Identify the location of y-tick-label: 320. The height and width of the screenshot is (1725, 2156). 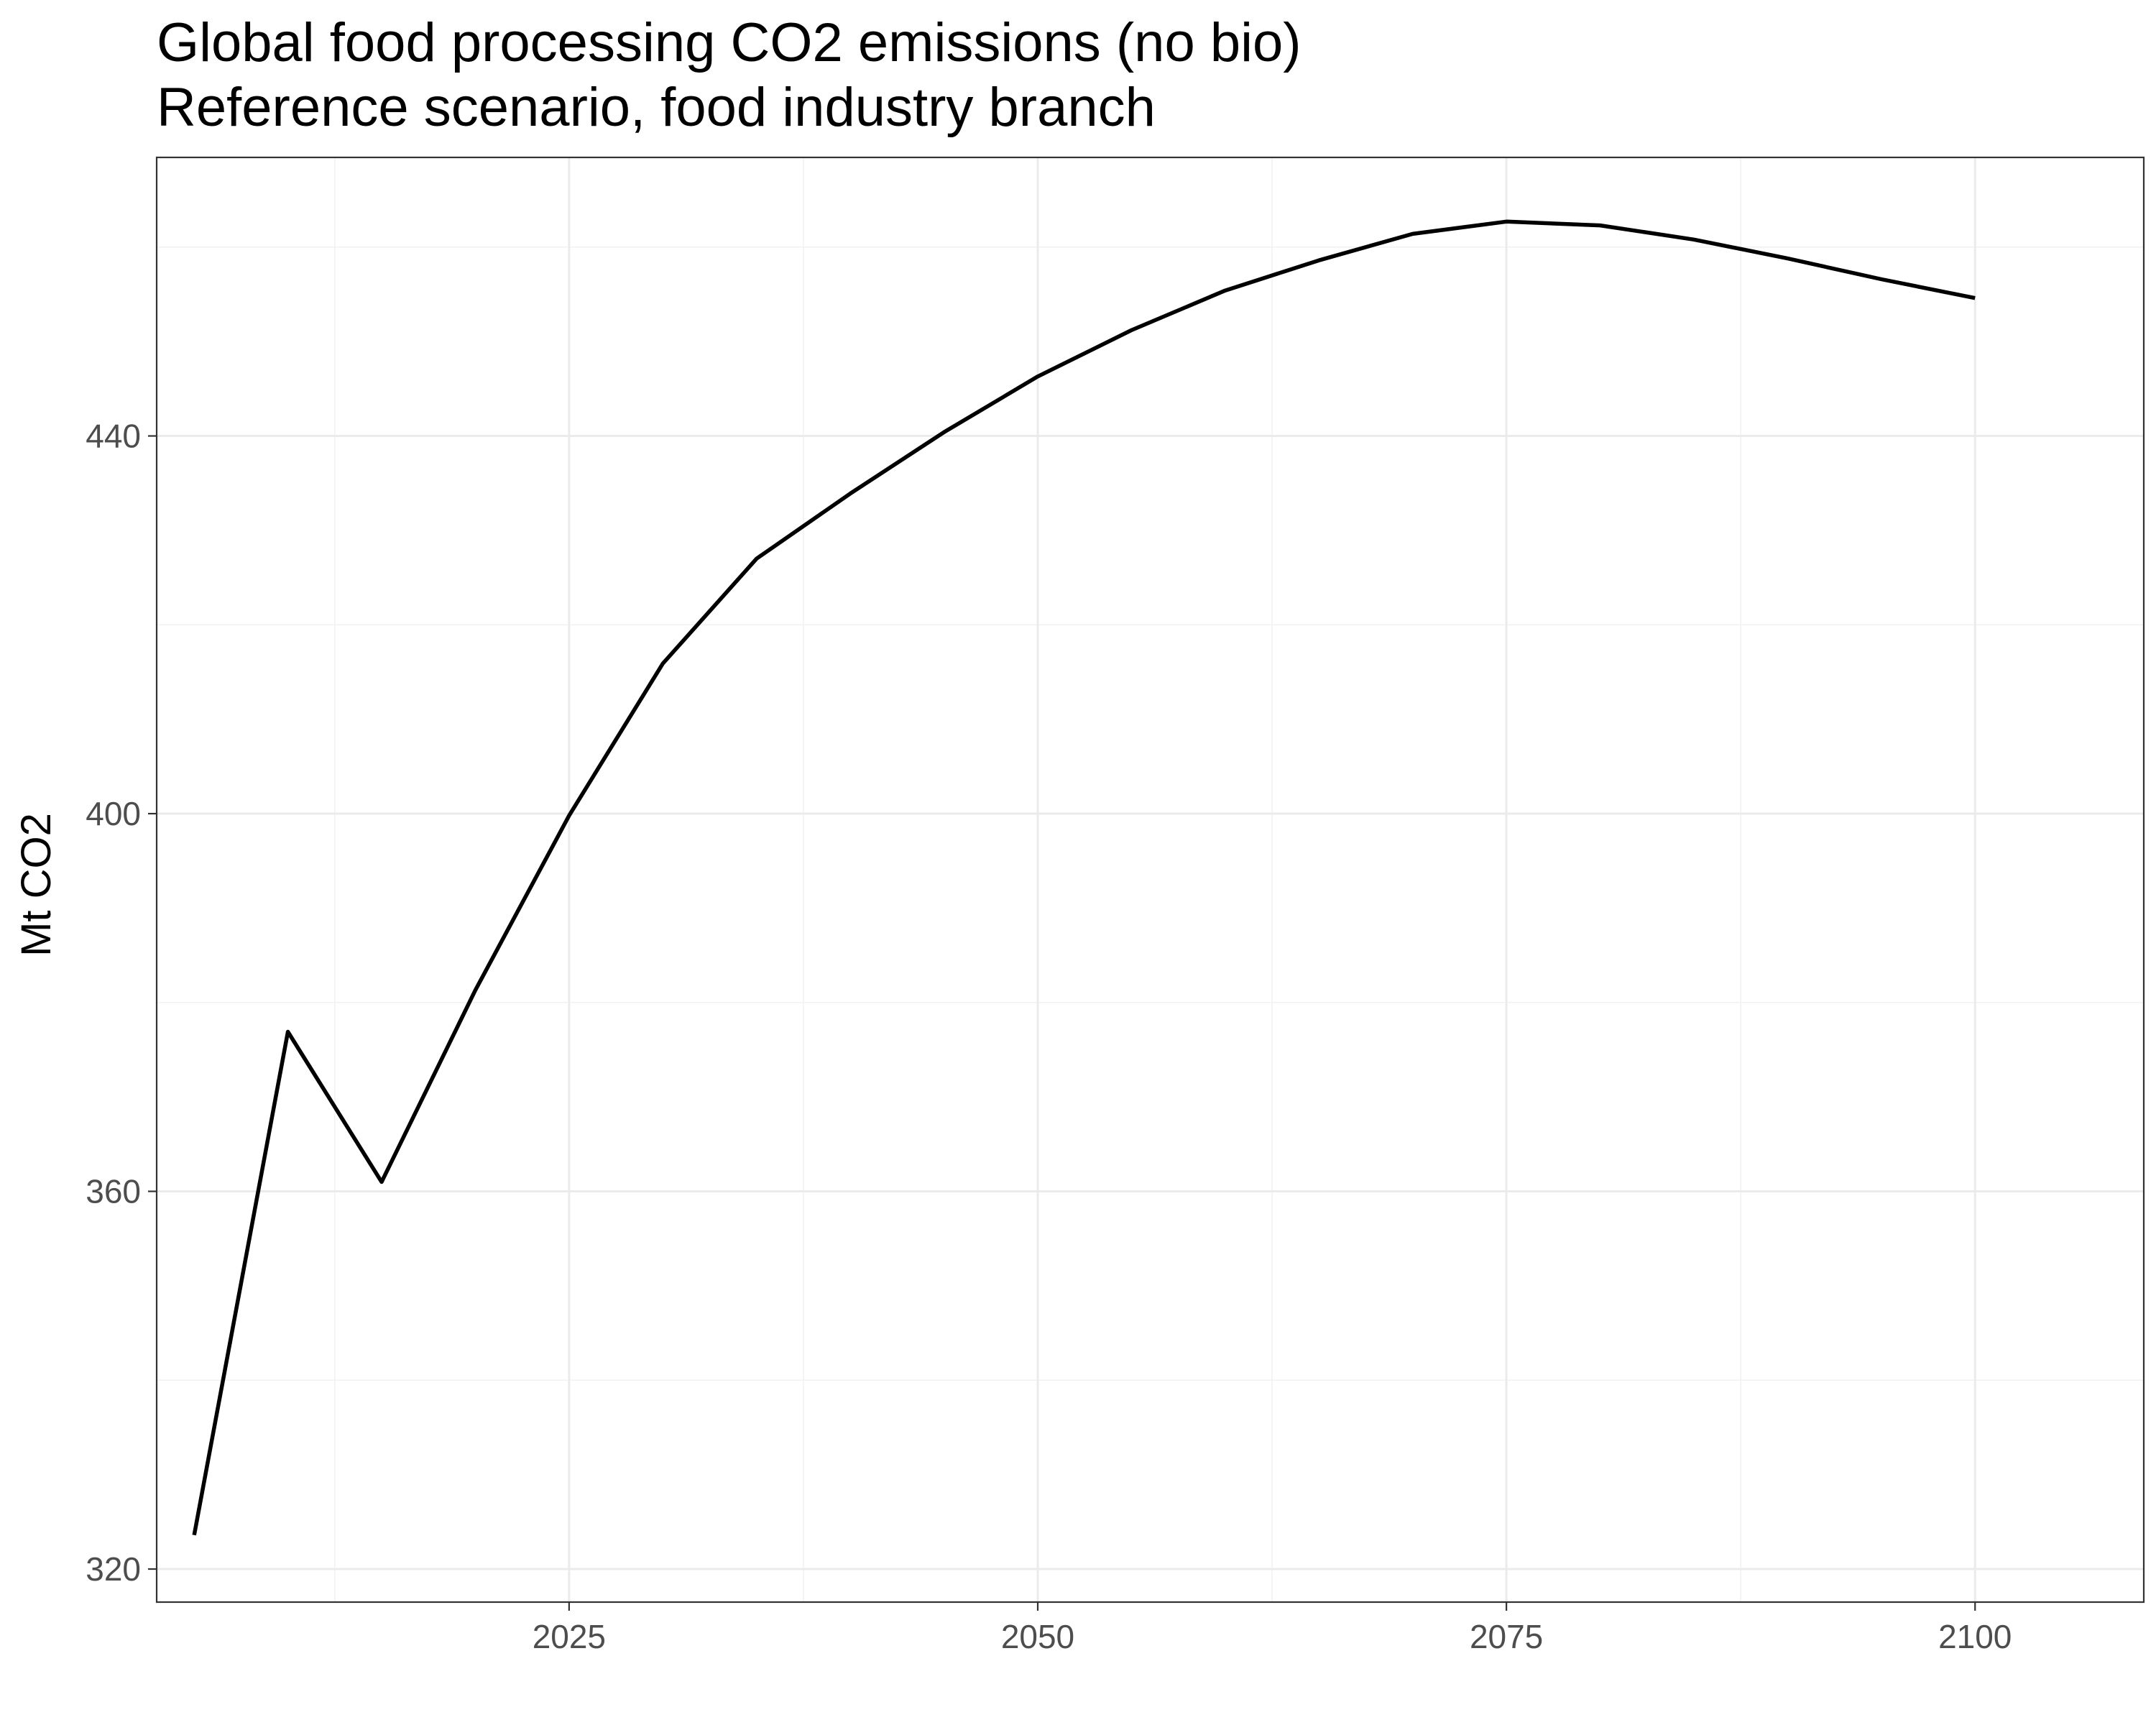
(113, 1569).